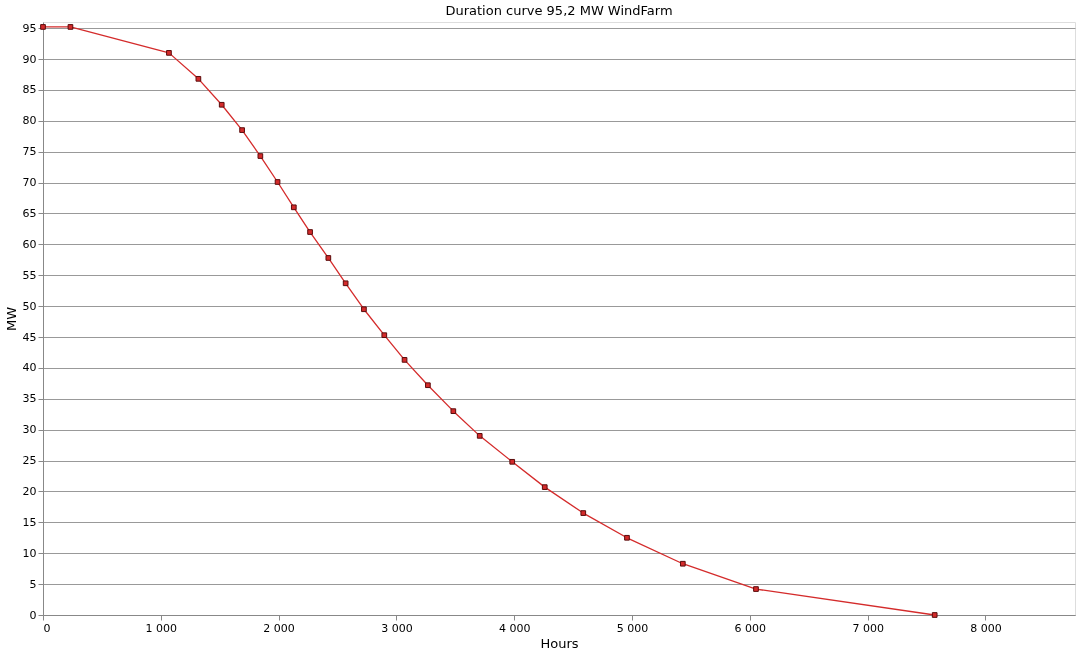 The image size is (1088, 663). What do you see at coordinates (397, 628) in the screenshot?
I see `x-tick-label: 3 000` at bounding box center [397, 628].